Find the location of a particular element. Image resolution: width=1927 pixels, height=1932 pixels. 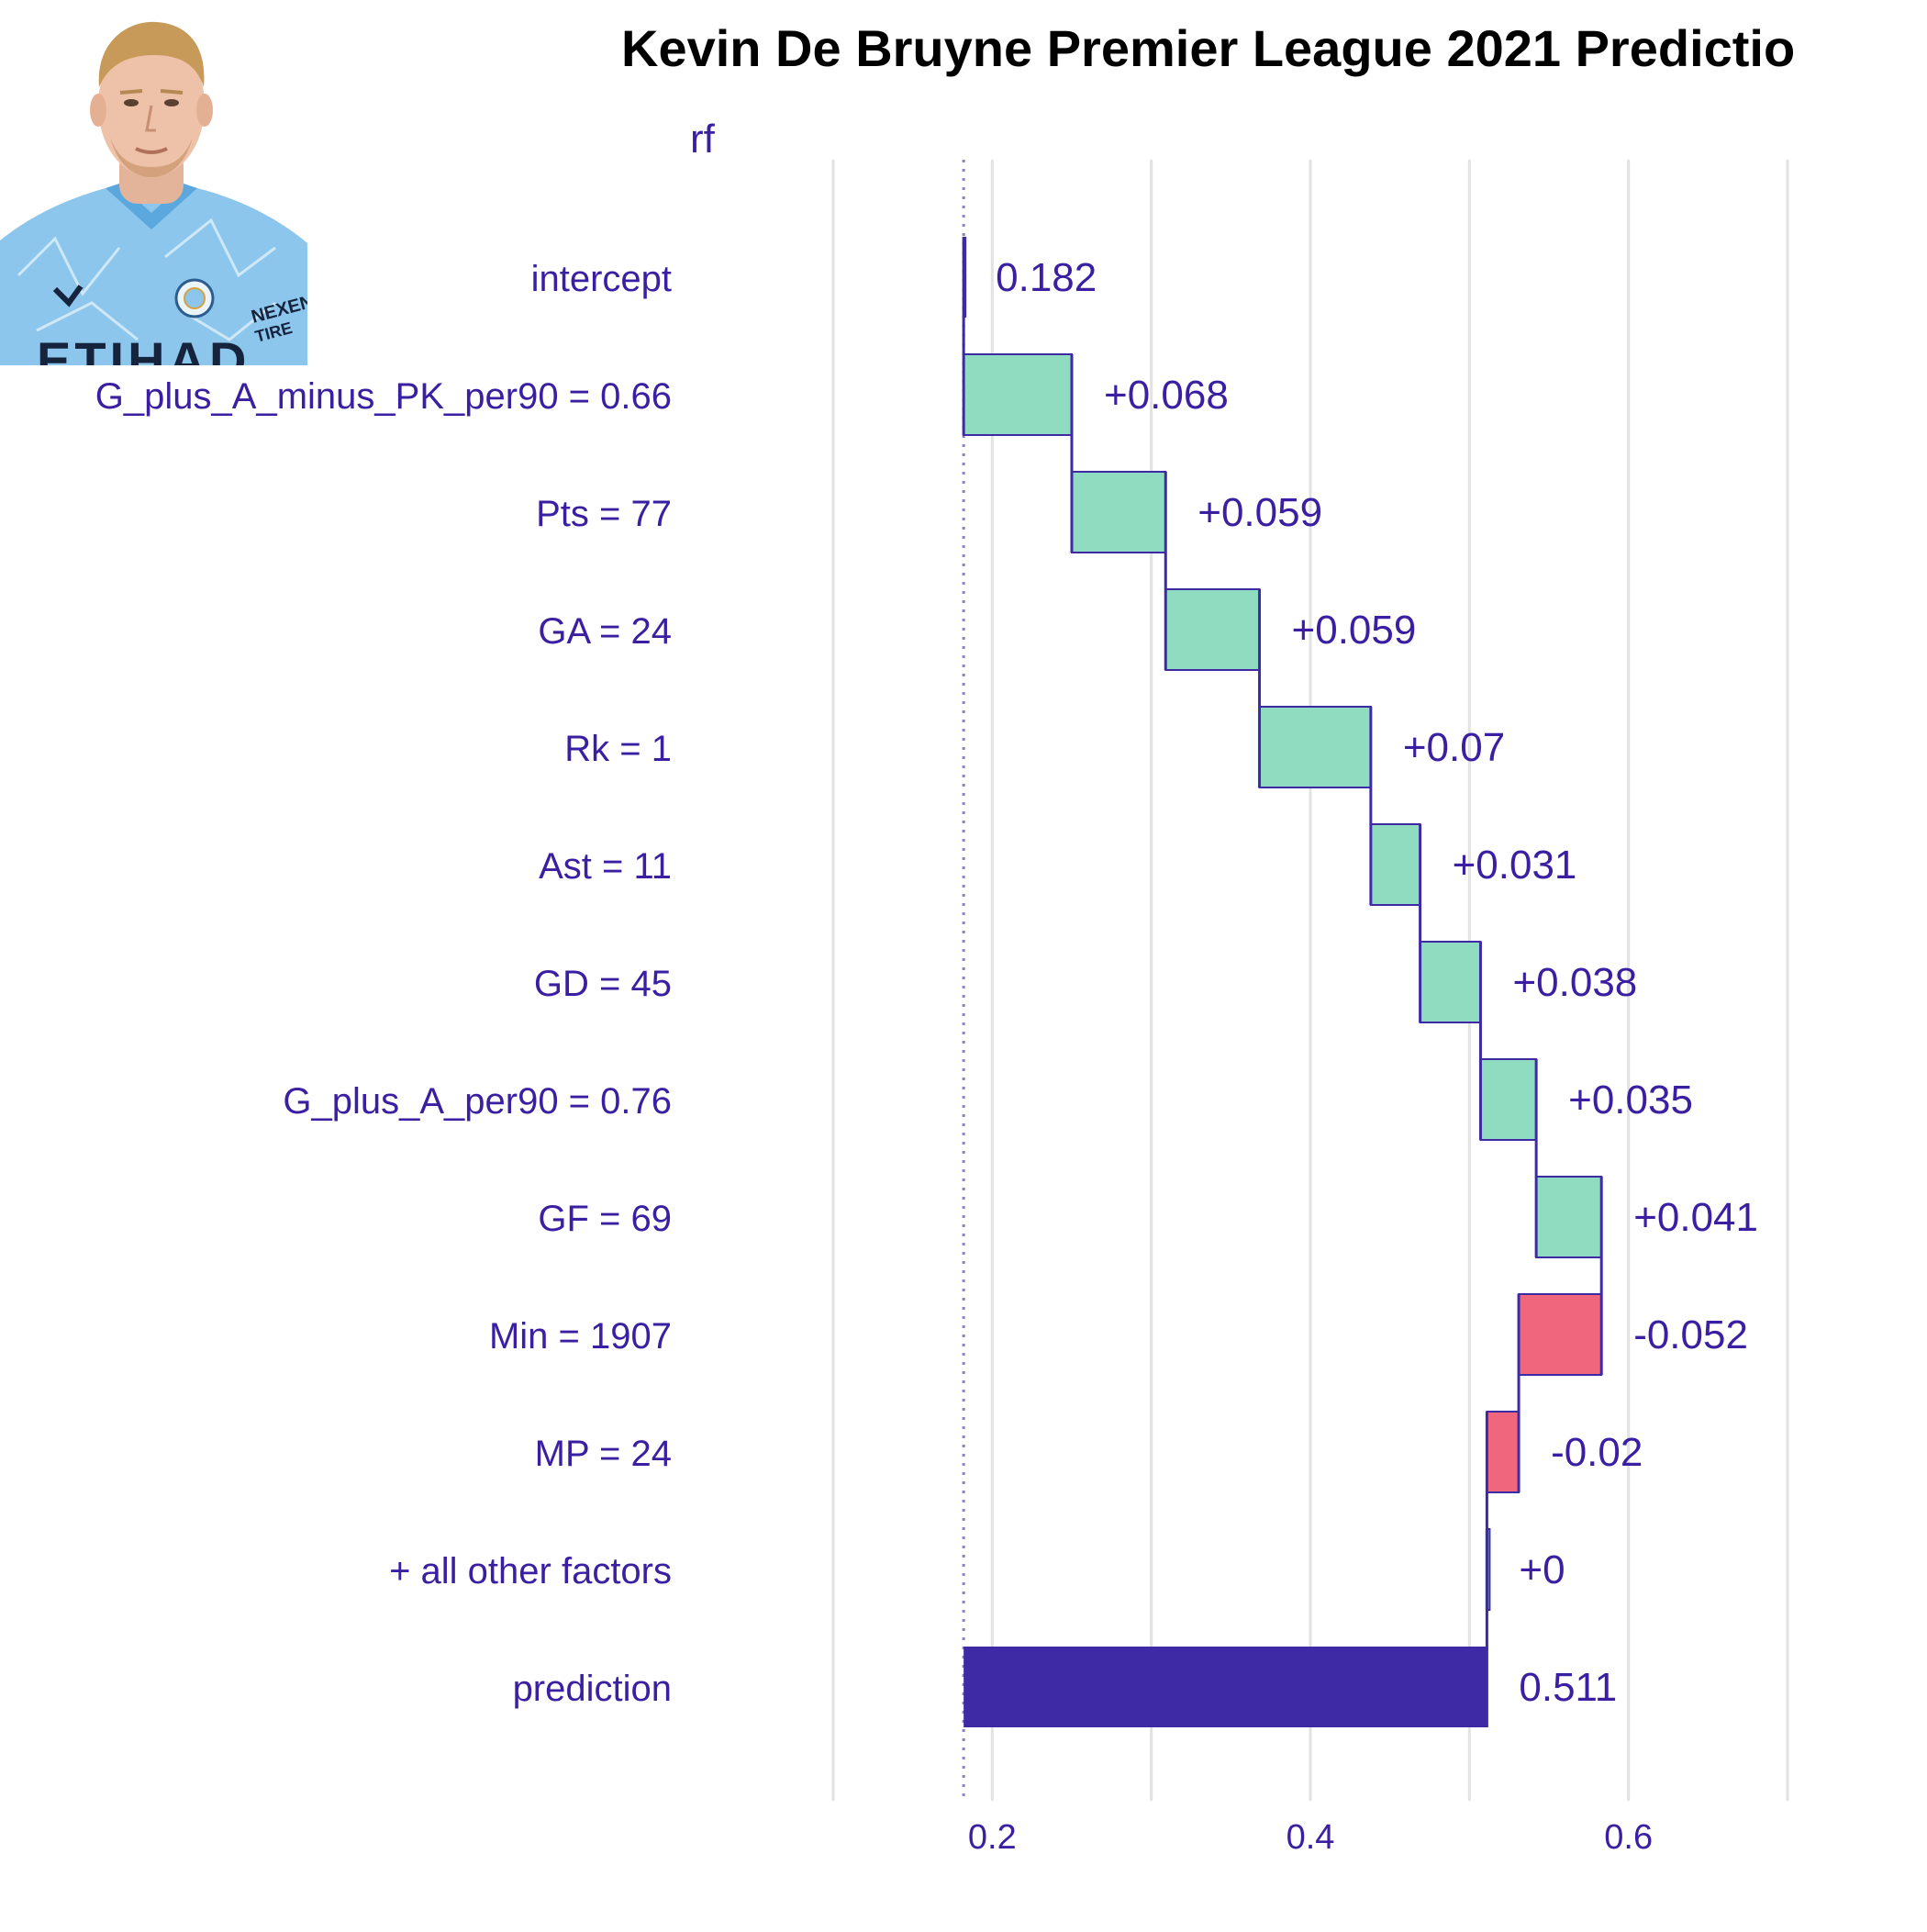

jersey-pattern is located at coordinates (146, 279).